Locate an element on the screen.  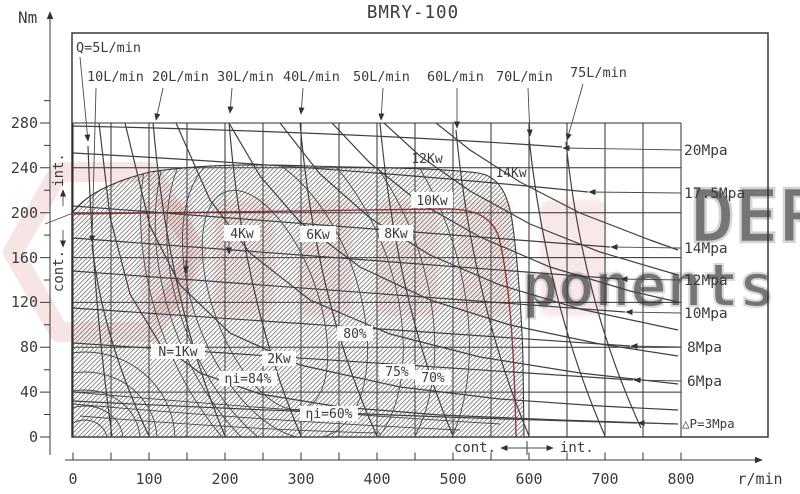
power-label-4kw: 4Kw is located at coordinates (242, 234).